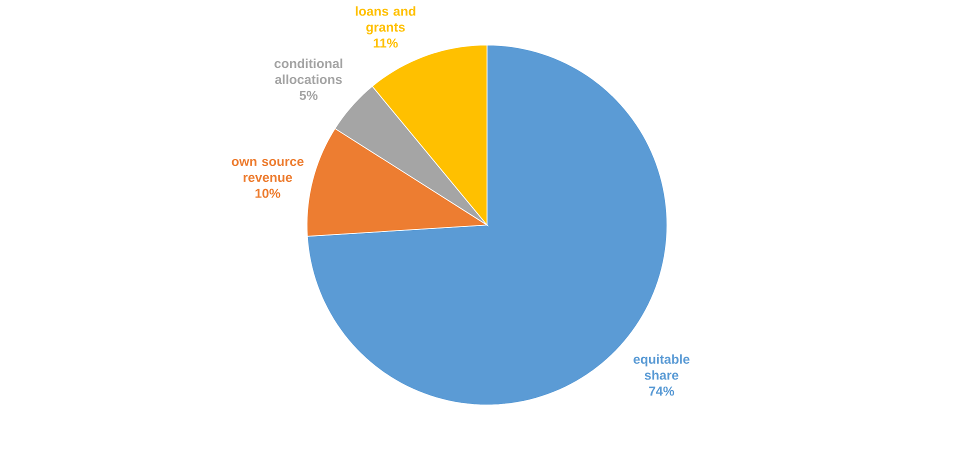 This screenshot has width=954, height=460. I want to click on slice-label: loans and grants, so click(386, 20).